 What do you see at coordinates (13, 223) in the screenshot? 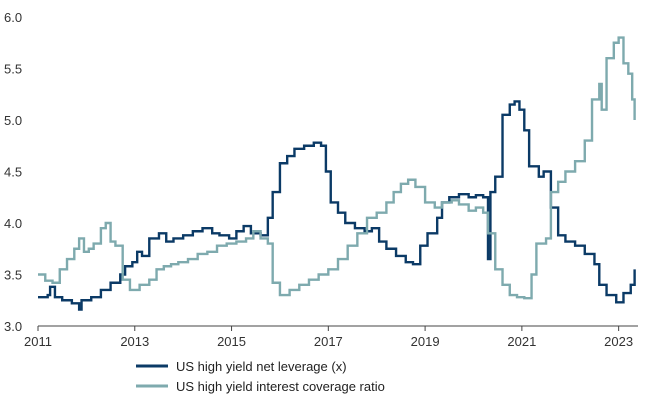
I see `y-tick-label: 4.0` at bounding box center [13, 223].